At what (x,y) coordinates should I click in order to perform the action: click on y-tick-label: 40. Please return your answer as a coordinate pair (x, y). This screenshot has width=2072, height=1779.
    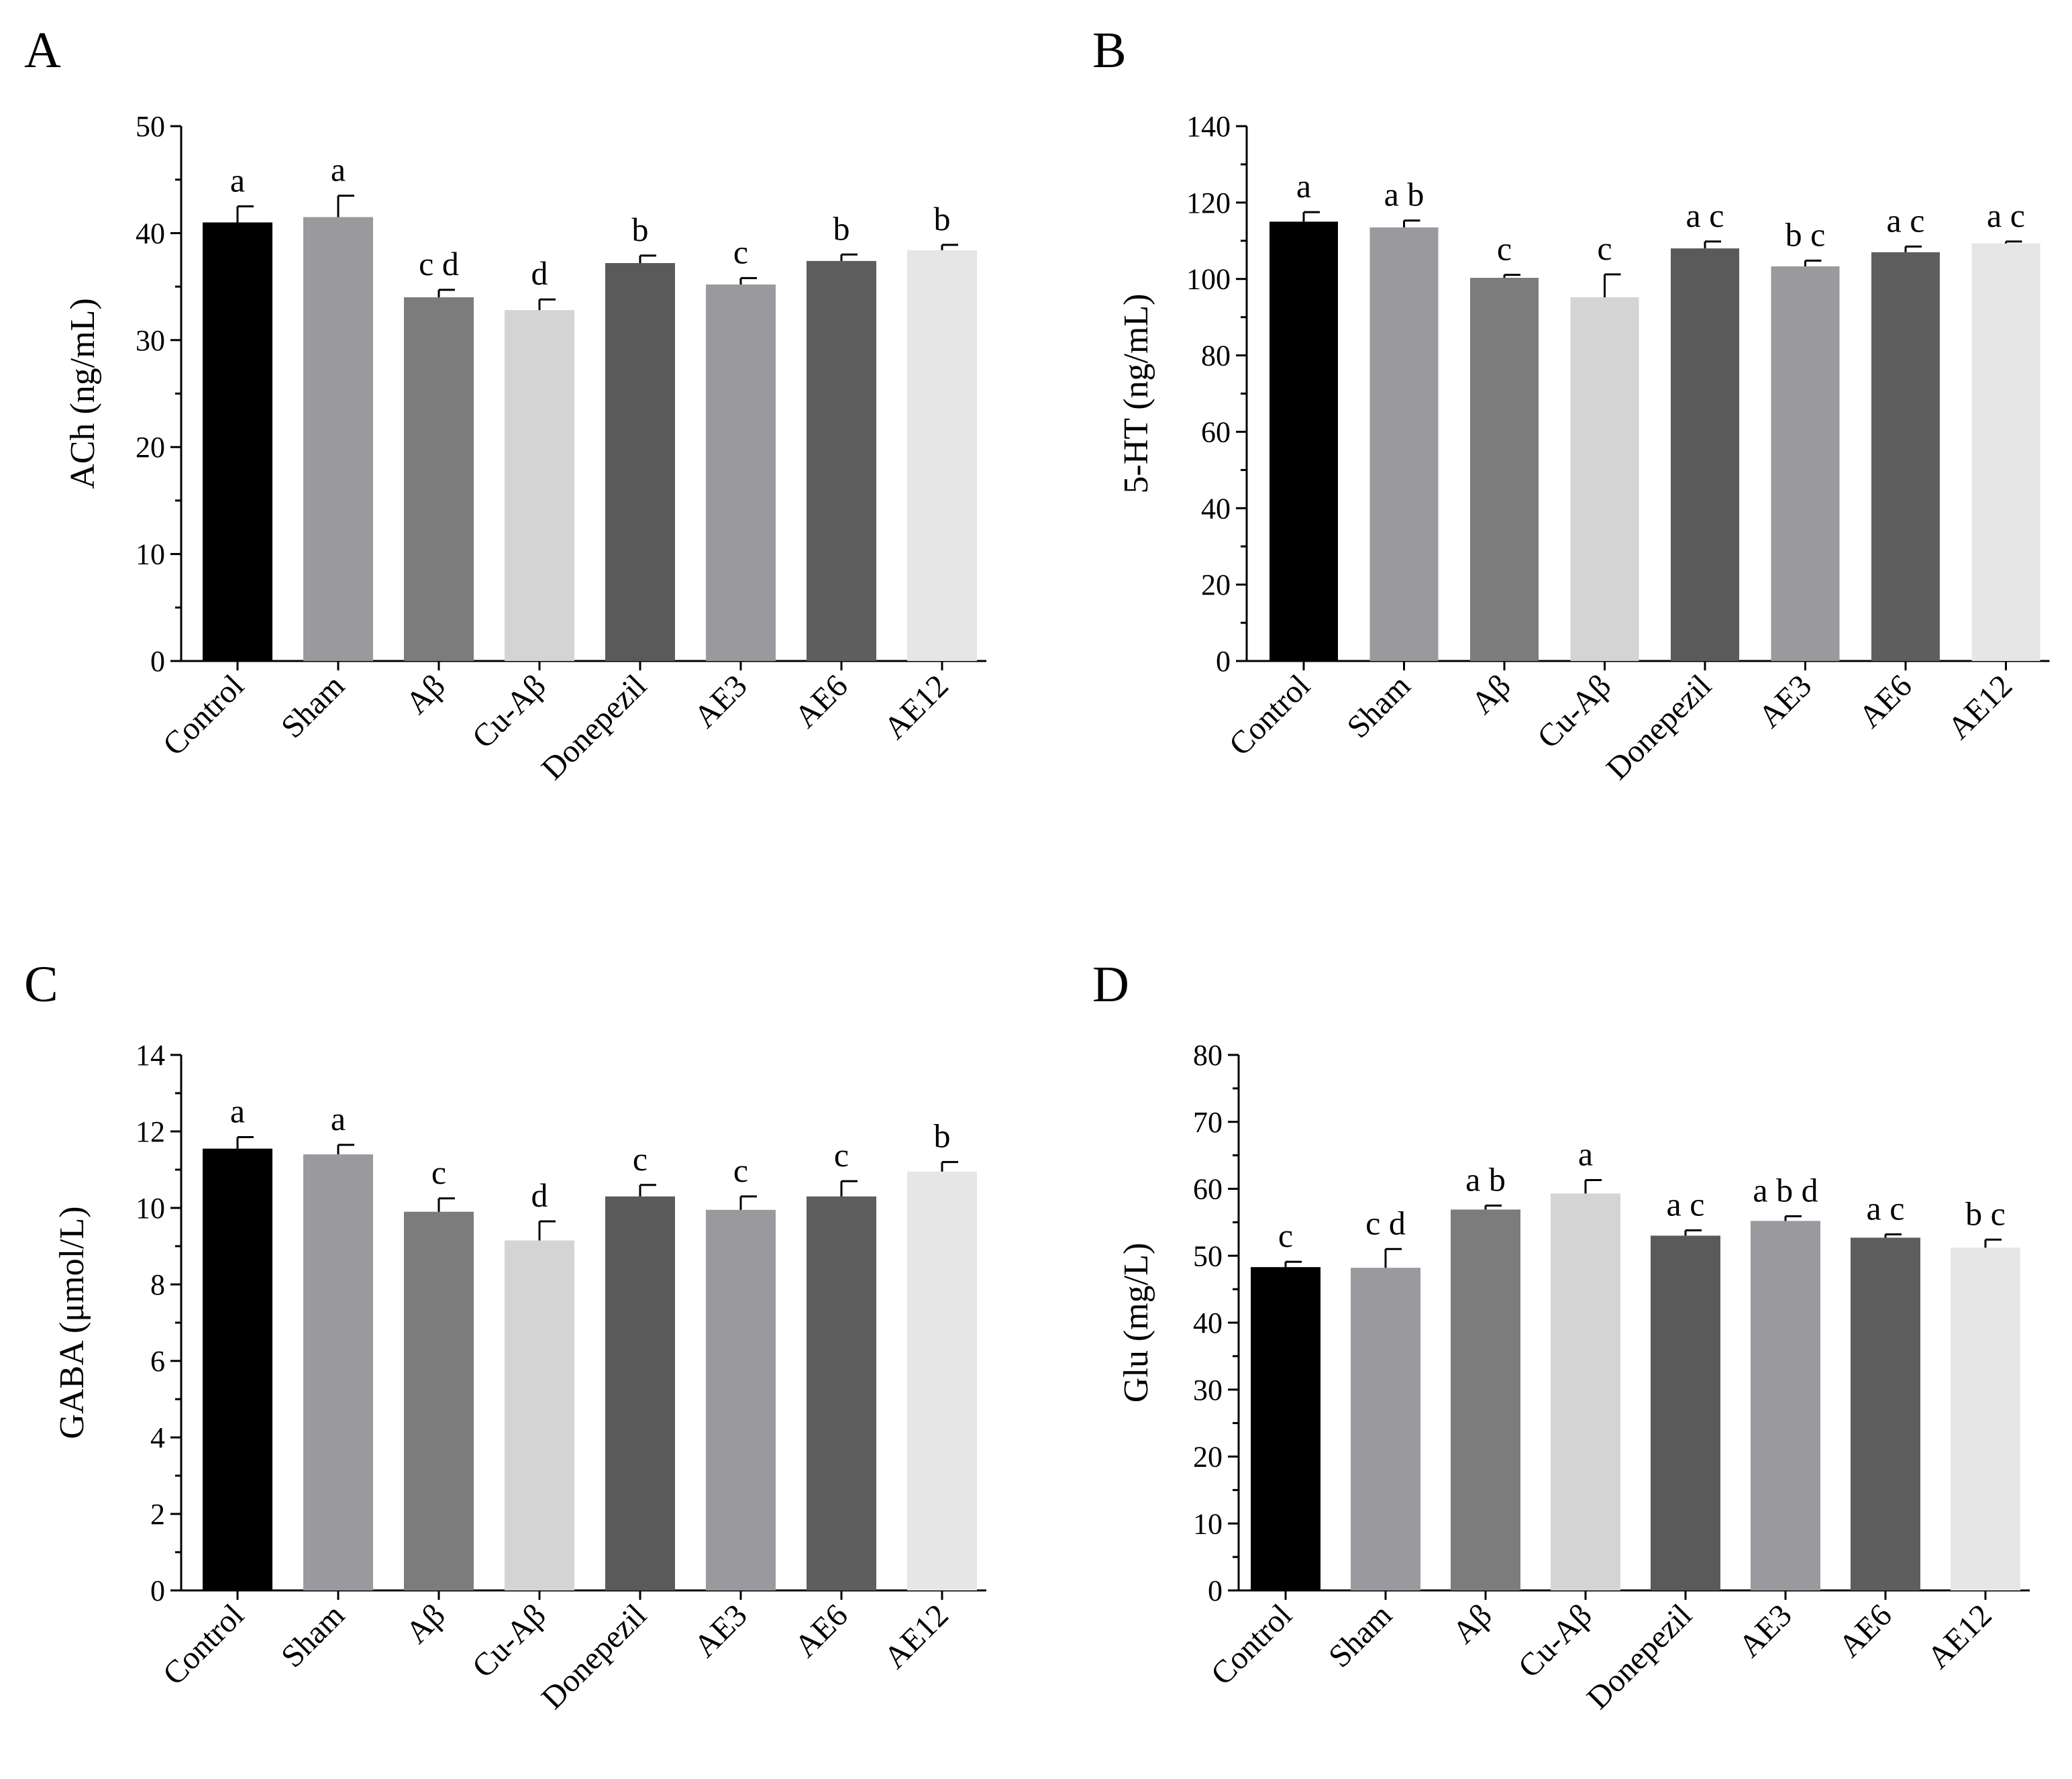
    Looking at the image, I should click on (1216, 509).